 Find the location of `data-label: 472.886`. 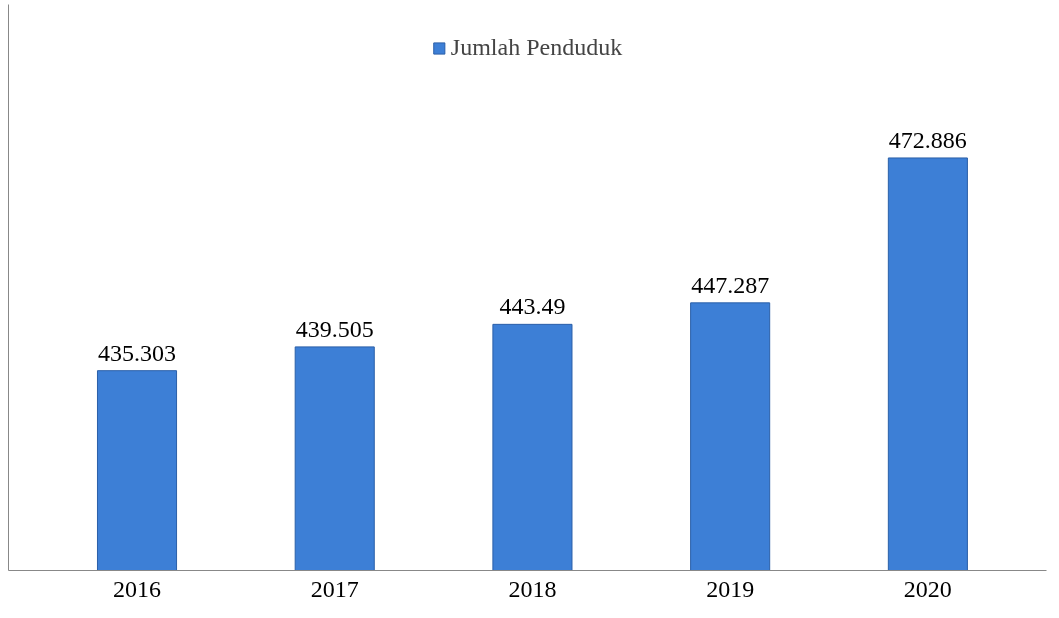

data-label: 472.886 is located at coordinates (927, 139).